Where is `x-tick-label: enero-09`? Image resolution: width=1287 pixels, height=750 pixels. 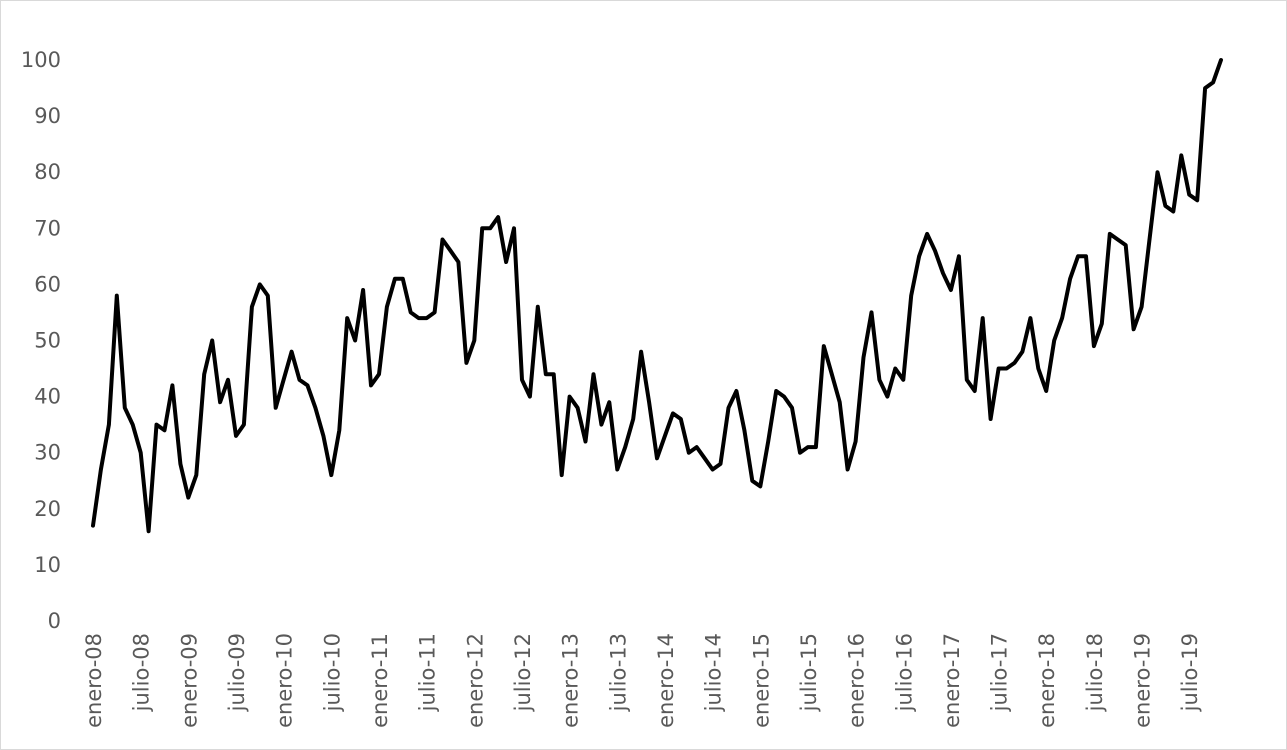 x-tick-label: enero-09 is located at coordinates (189, 680).